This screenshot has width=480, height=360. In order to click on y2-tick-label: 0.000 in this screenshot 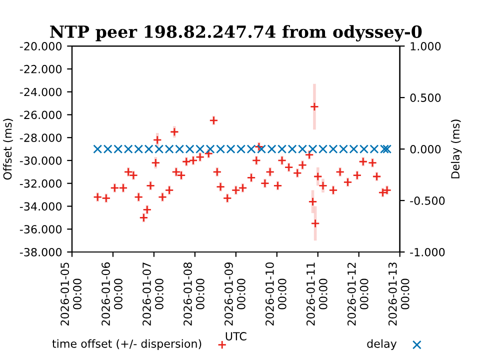, I will do `click(425, 149)`.